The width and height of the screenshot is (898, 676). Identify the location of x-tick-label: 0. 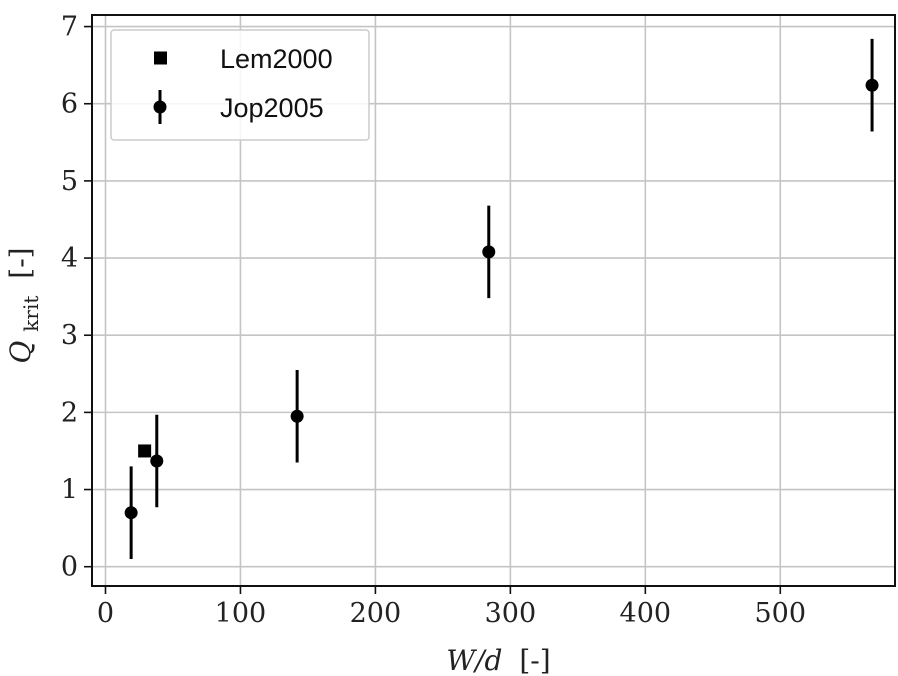
(105, 613).